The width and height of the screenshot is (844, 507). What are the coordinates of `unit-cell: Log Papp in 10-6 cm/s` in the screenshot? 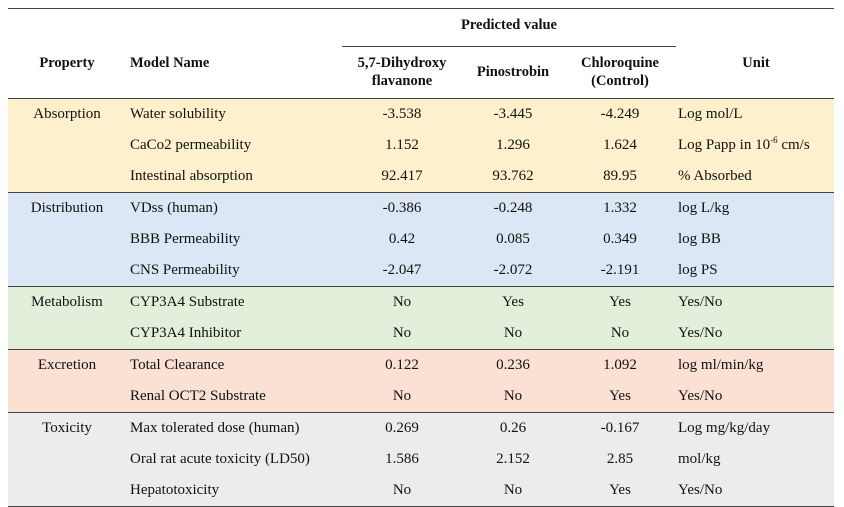 It's located at (744, 145).